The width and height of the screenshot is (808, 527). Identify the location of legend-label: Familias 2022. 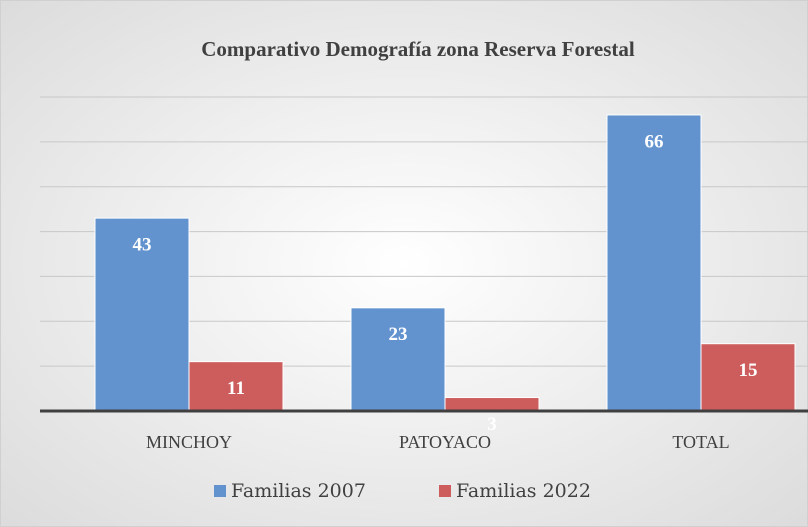
(523, 491).